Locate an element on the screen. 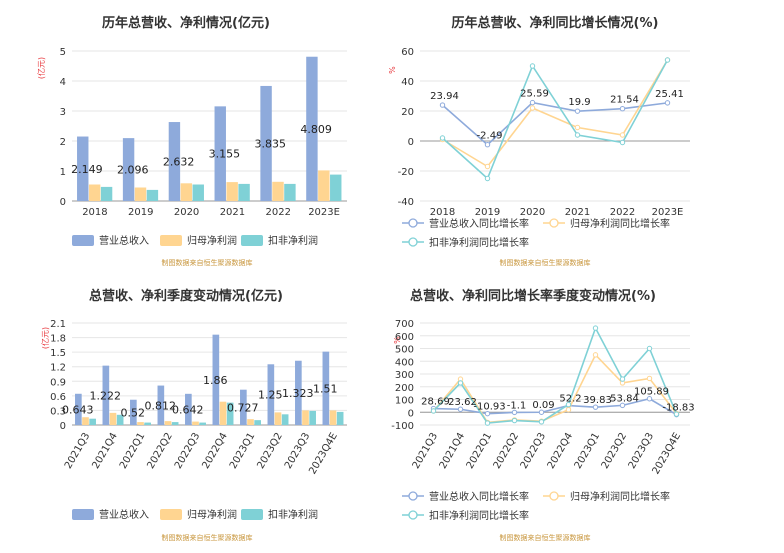  x-tick-label: 2019 is located at coordinates (140, 212).